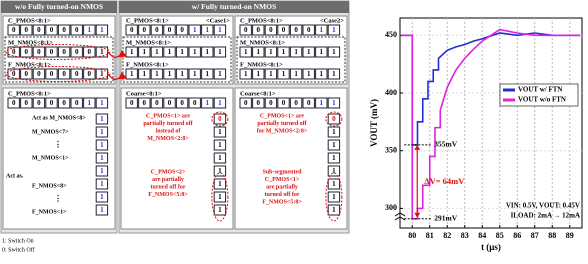 The height and width of the screenshot is (264, 588). Describe the element at coordinates (218, 20) in the screenshot. I see `case-label: <Case1>` at that location.